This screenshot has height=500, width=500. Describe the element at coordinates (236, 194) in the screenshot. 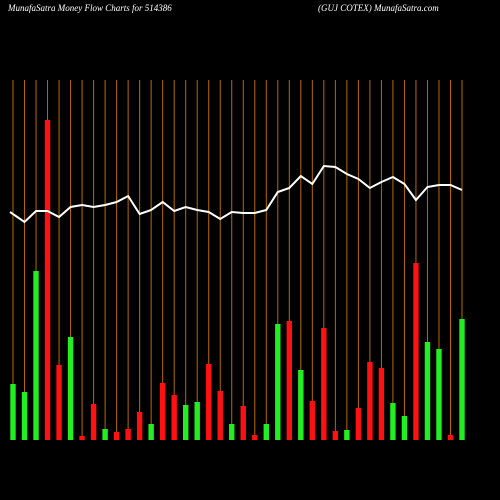

I see `money-flow-line` at that location.